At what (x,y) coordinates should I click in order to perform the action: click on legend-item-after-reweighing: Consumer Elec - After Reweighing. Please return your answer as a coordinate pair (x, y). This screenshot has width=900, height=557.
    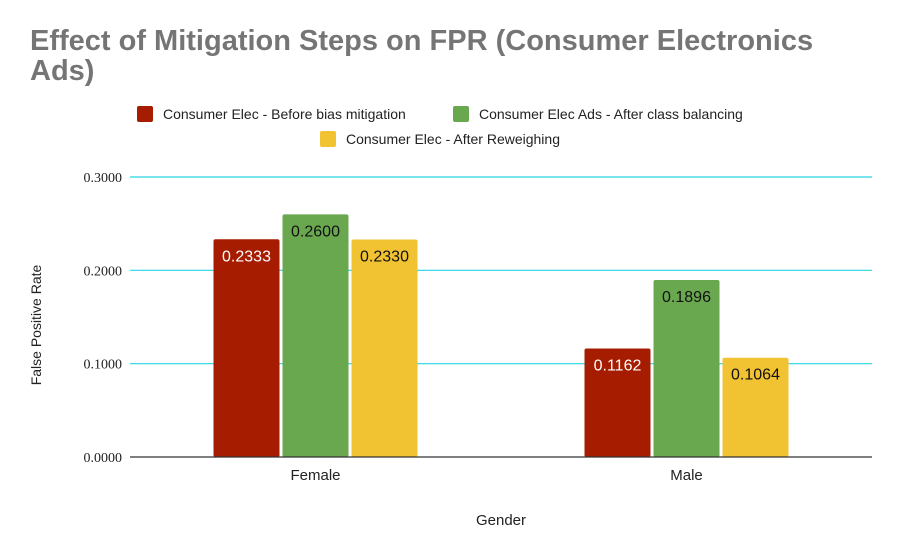
    Looking at the image, I should click on (440, 139).